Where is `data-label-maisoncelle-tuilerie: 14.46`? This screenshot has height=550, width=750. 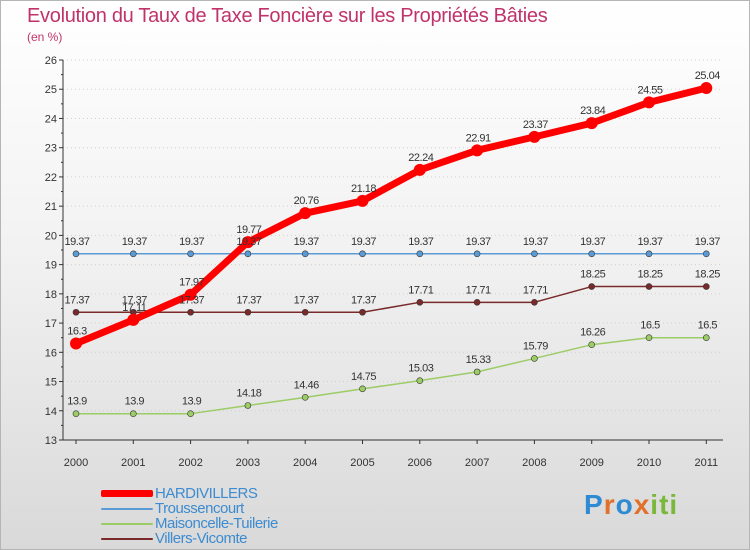 data-label-maisoncelle-tuilerie: 14.46 is located at coordinates (306, 385).